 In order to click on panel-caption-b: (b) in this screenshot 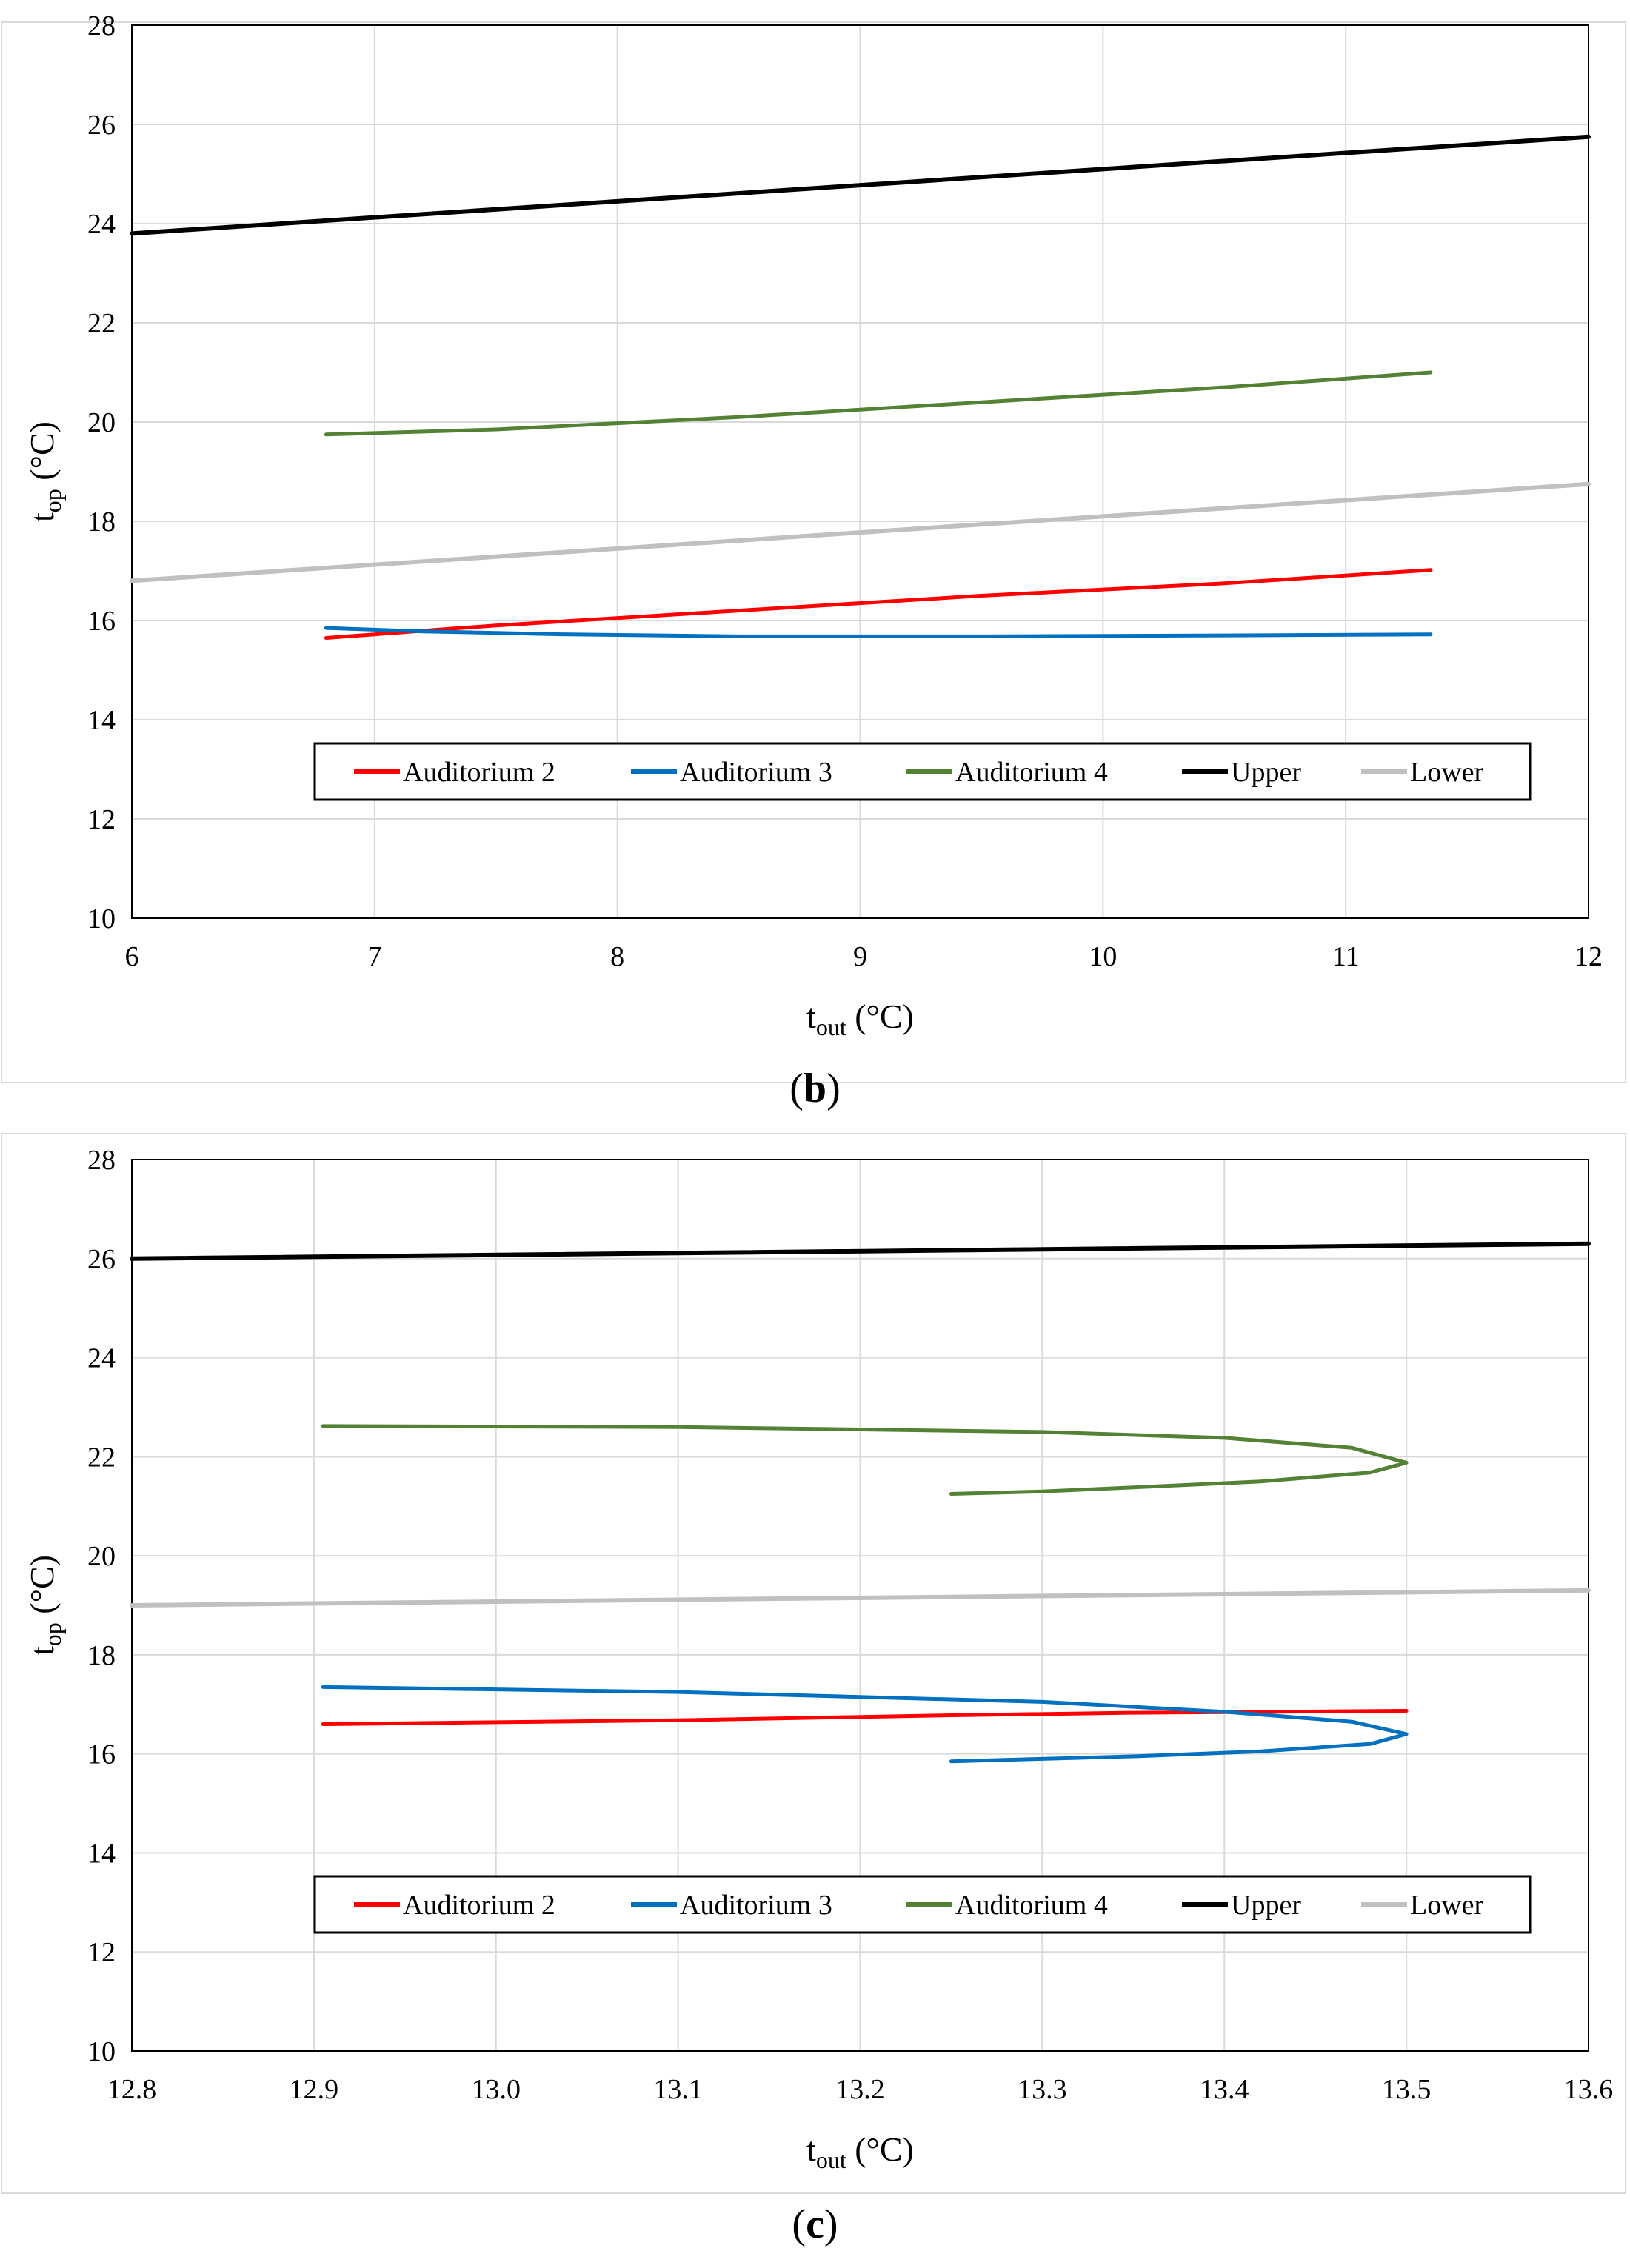, I will do `click(815, 1088)`.